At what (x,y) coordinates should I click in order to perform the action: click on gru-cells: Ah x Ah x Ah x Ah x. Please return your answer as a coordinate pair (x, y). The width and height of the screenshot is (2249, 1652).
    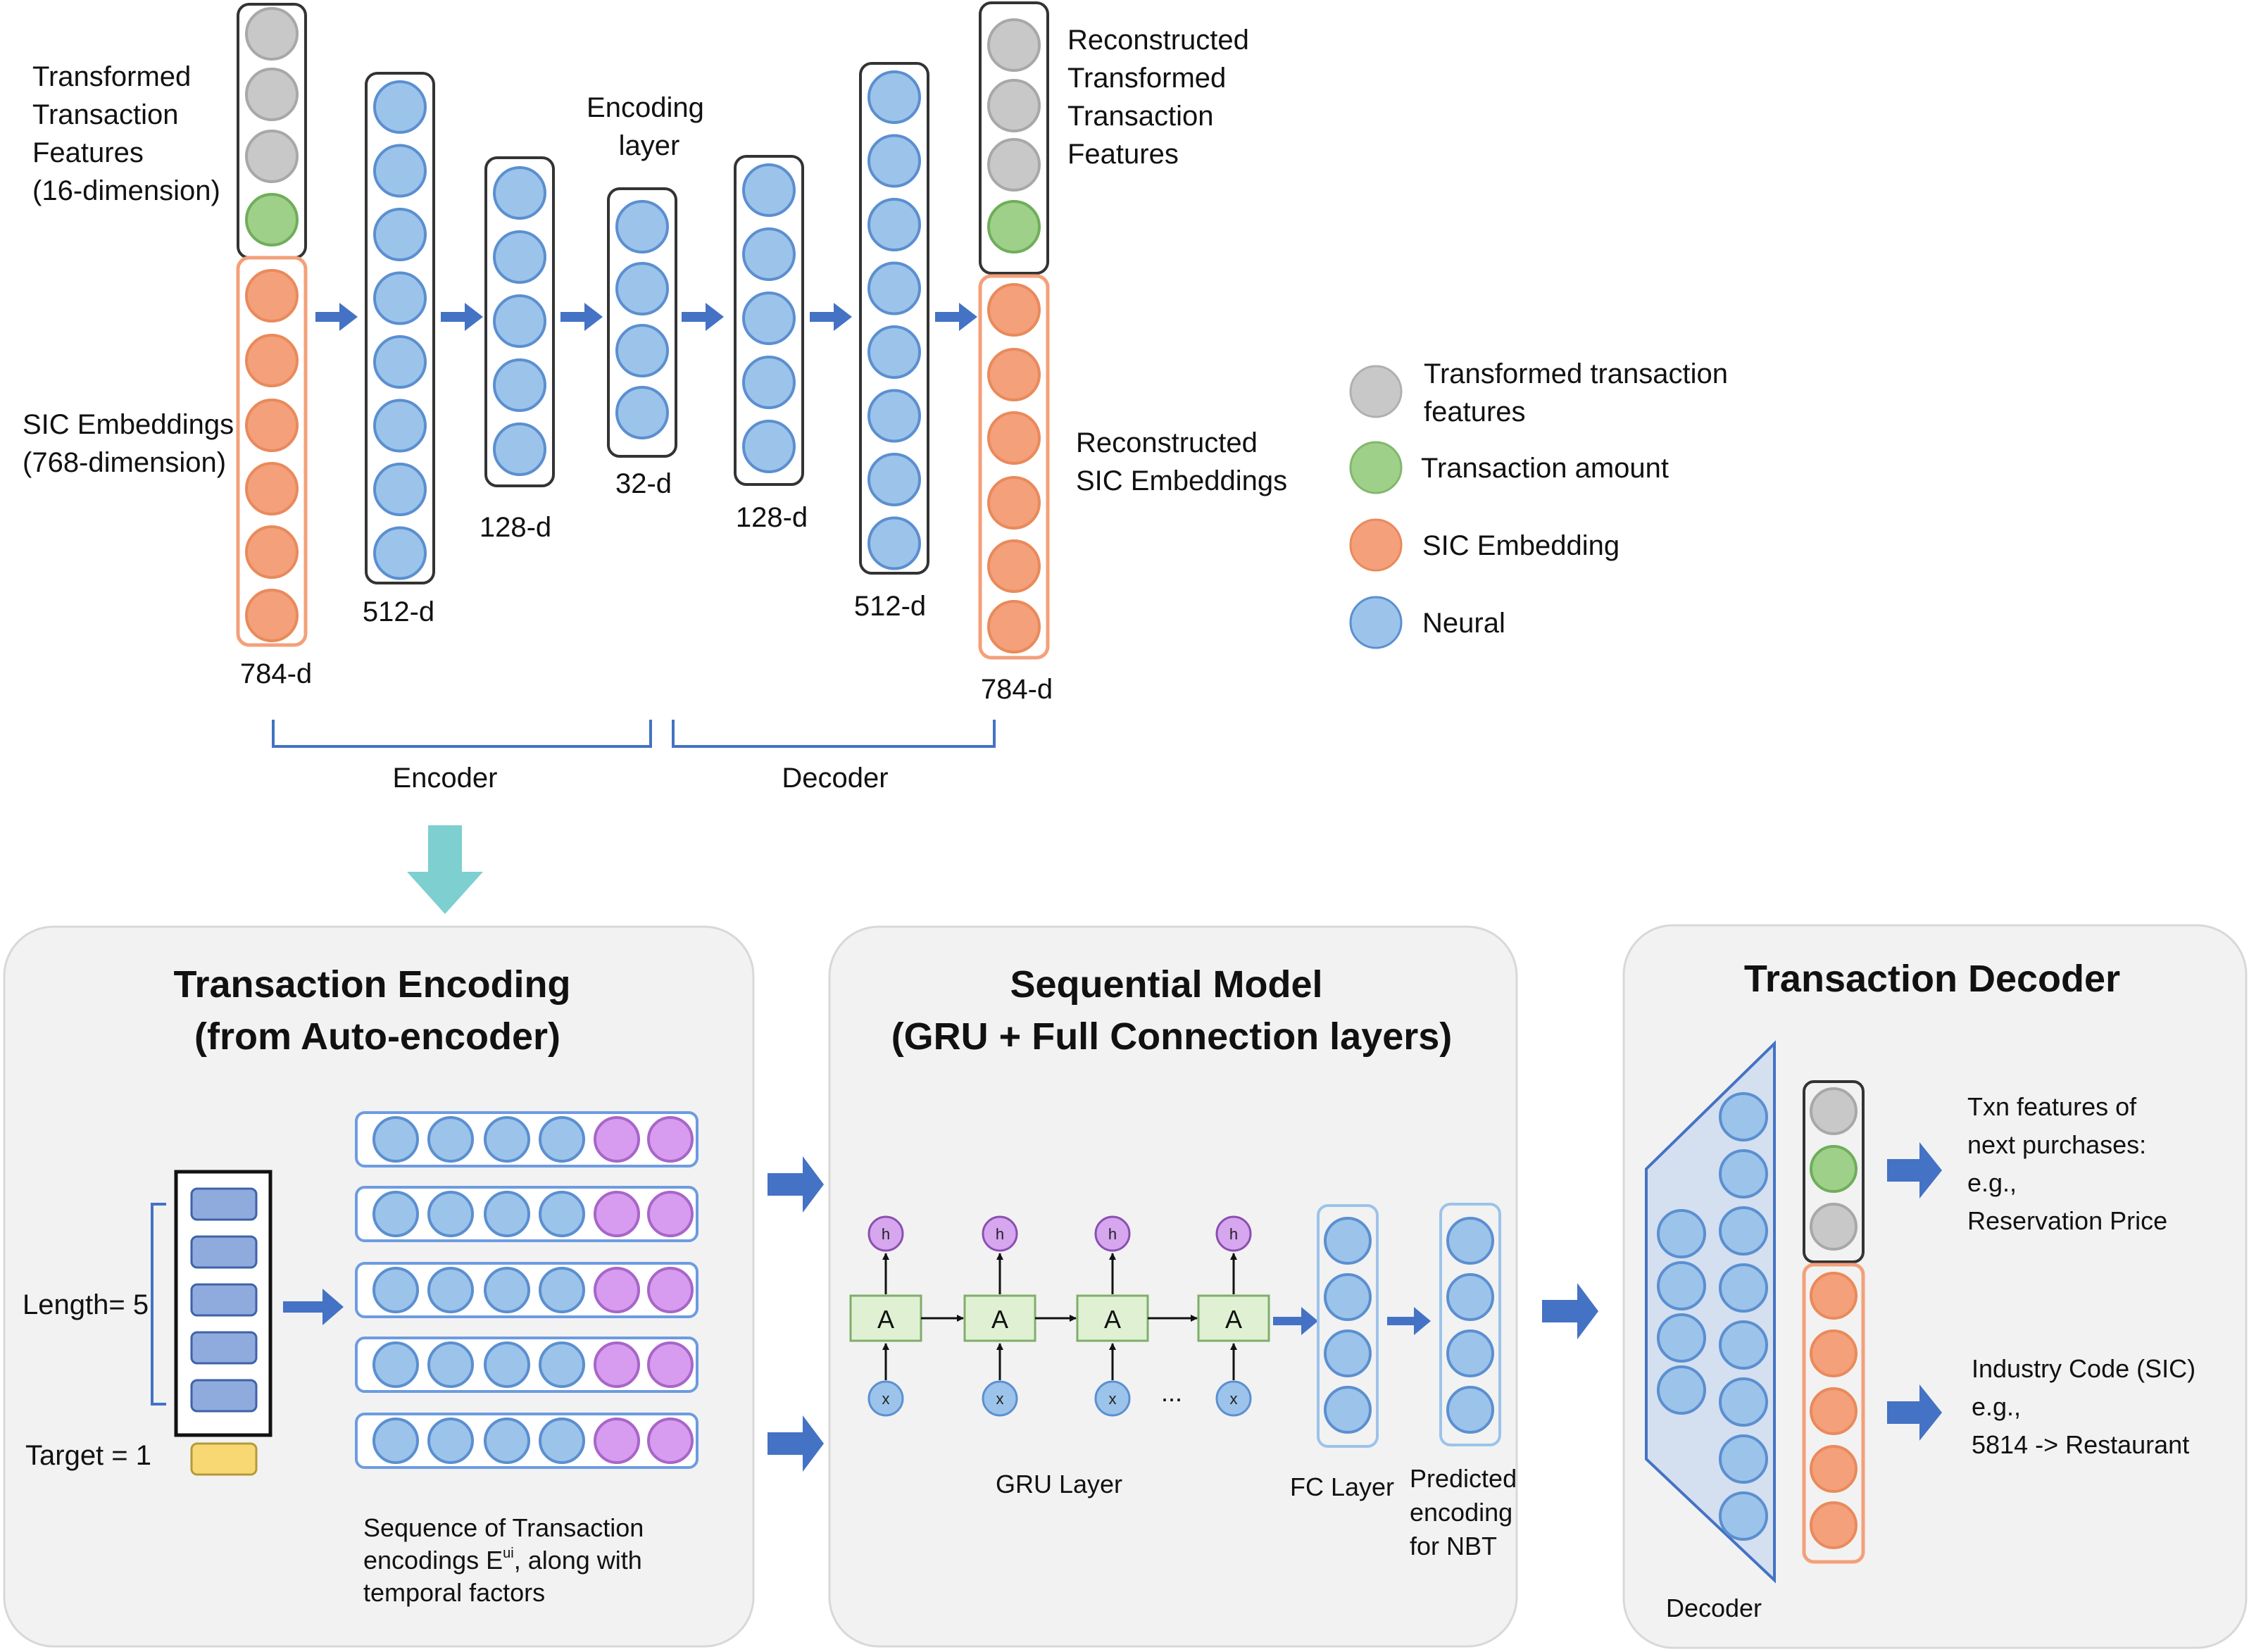
    Looking at the image, I should click on (1059, 1316).